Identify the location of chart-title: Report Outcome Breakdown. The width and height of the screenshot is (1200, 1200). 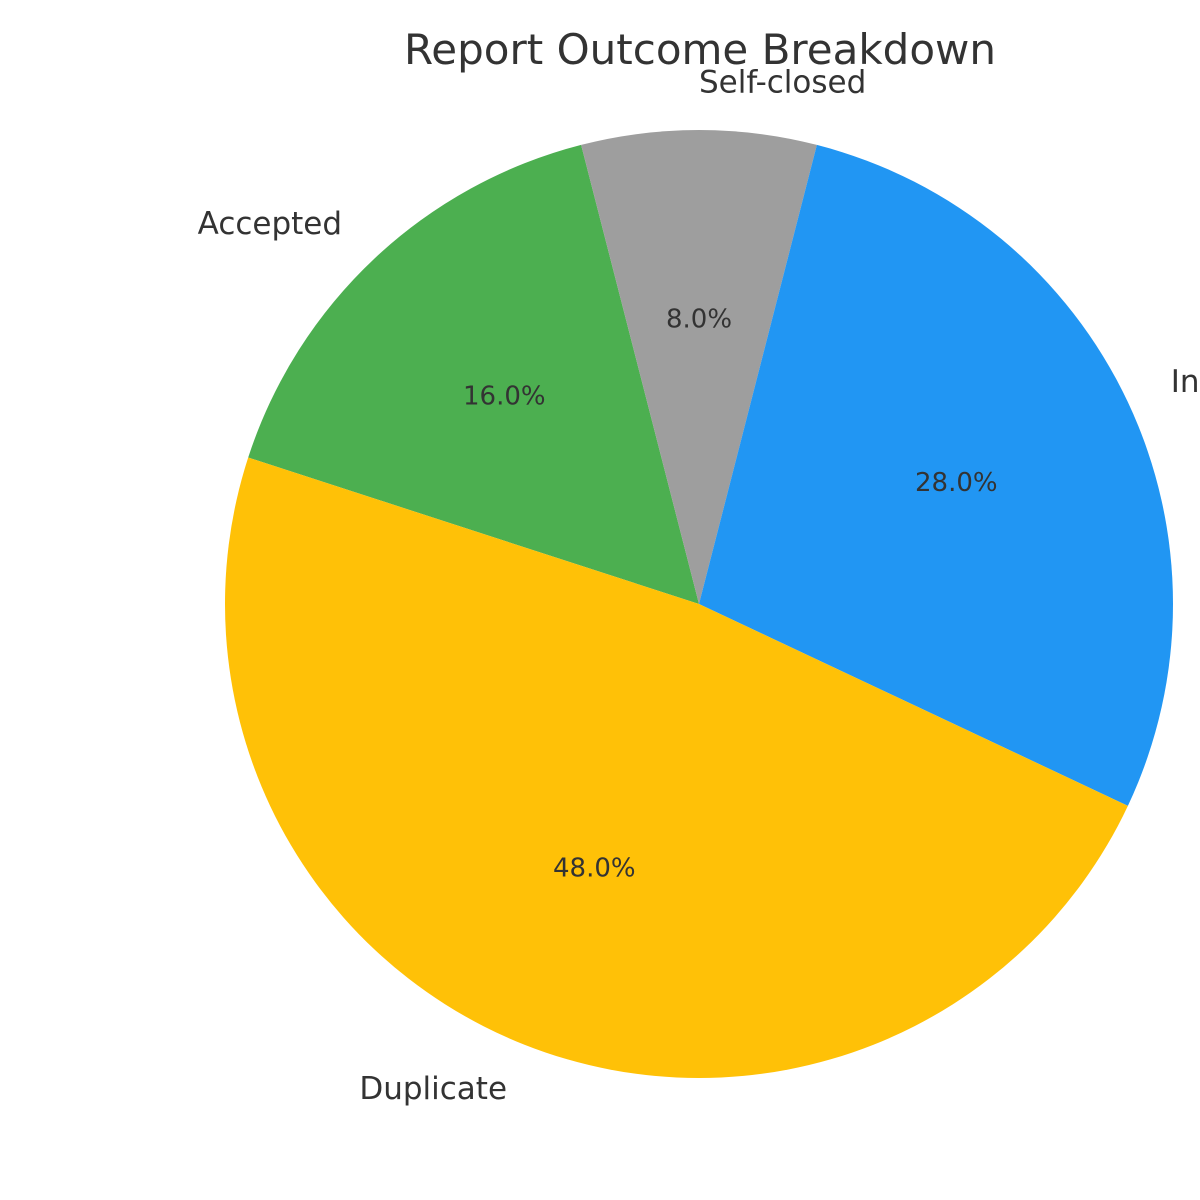
(700, 49).